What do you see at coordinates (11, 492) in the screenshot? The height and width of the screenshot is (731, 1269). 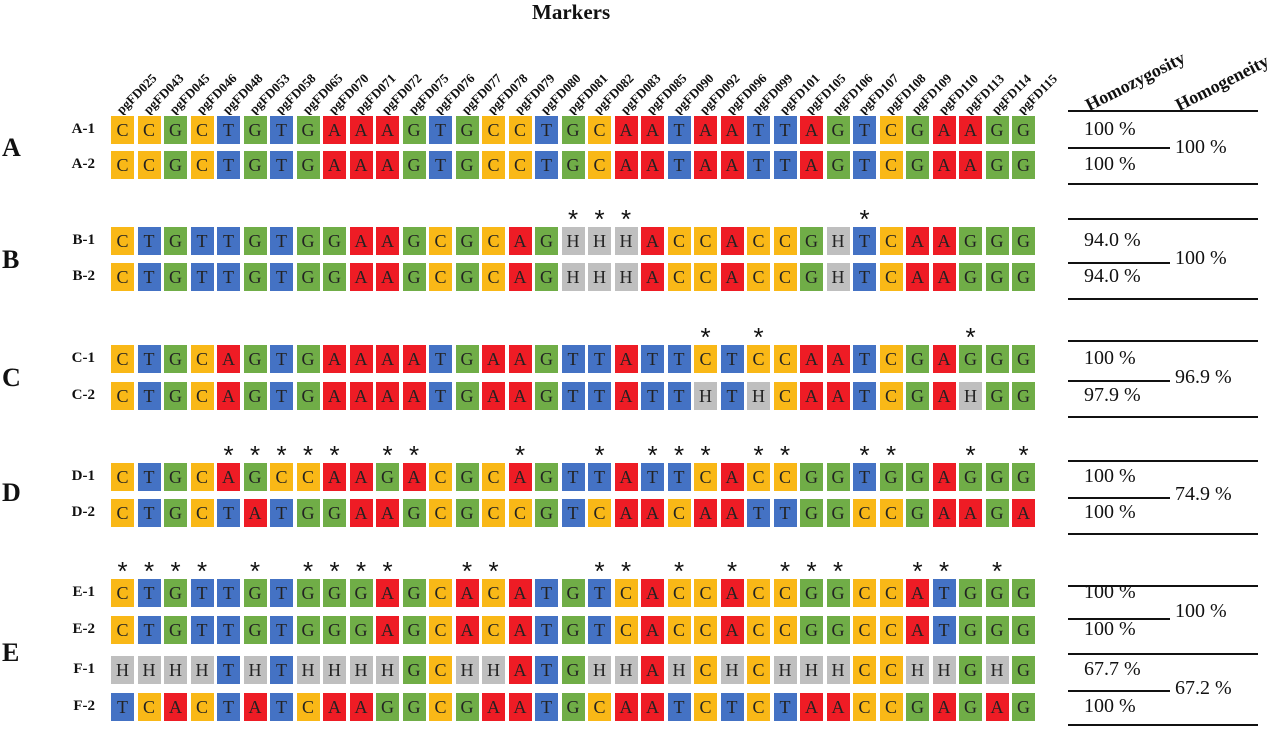 I see `group-label: D` at bounding box center [11, 492].